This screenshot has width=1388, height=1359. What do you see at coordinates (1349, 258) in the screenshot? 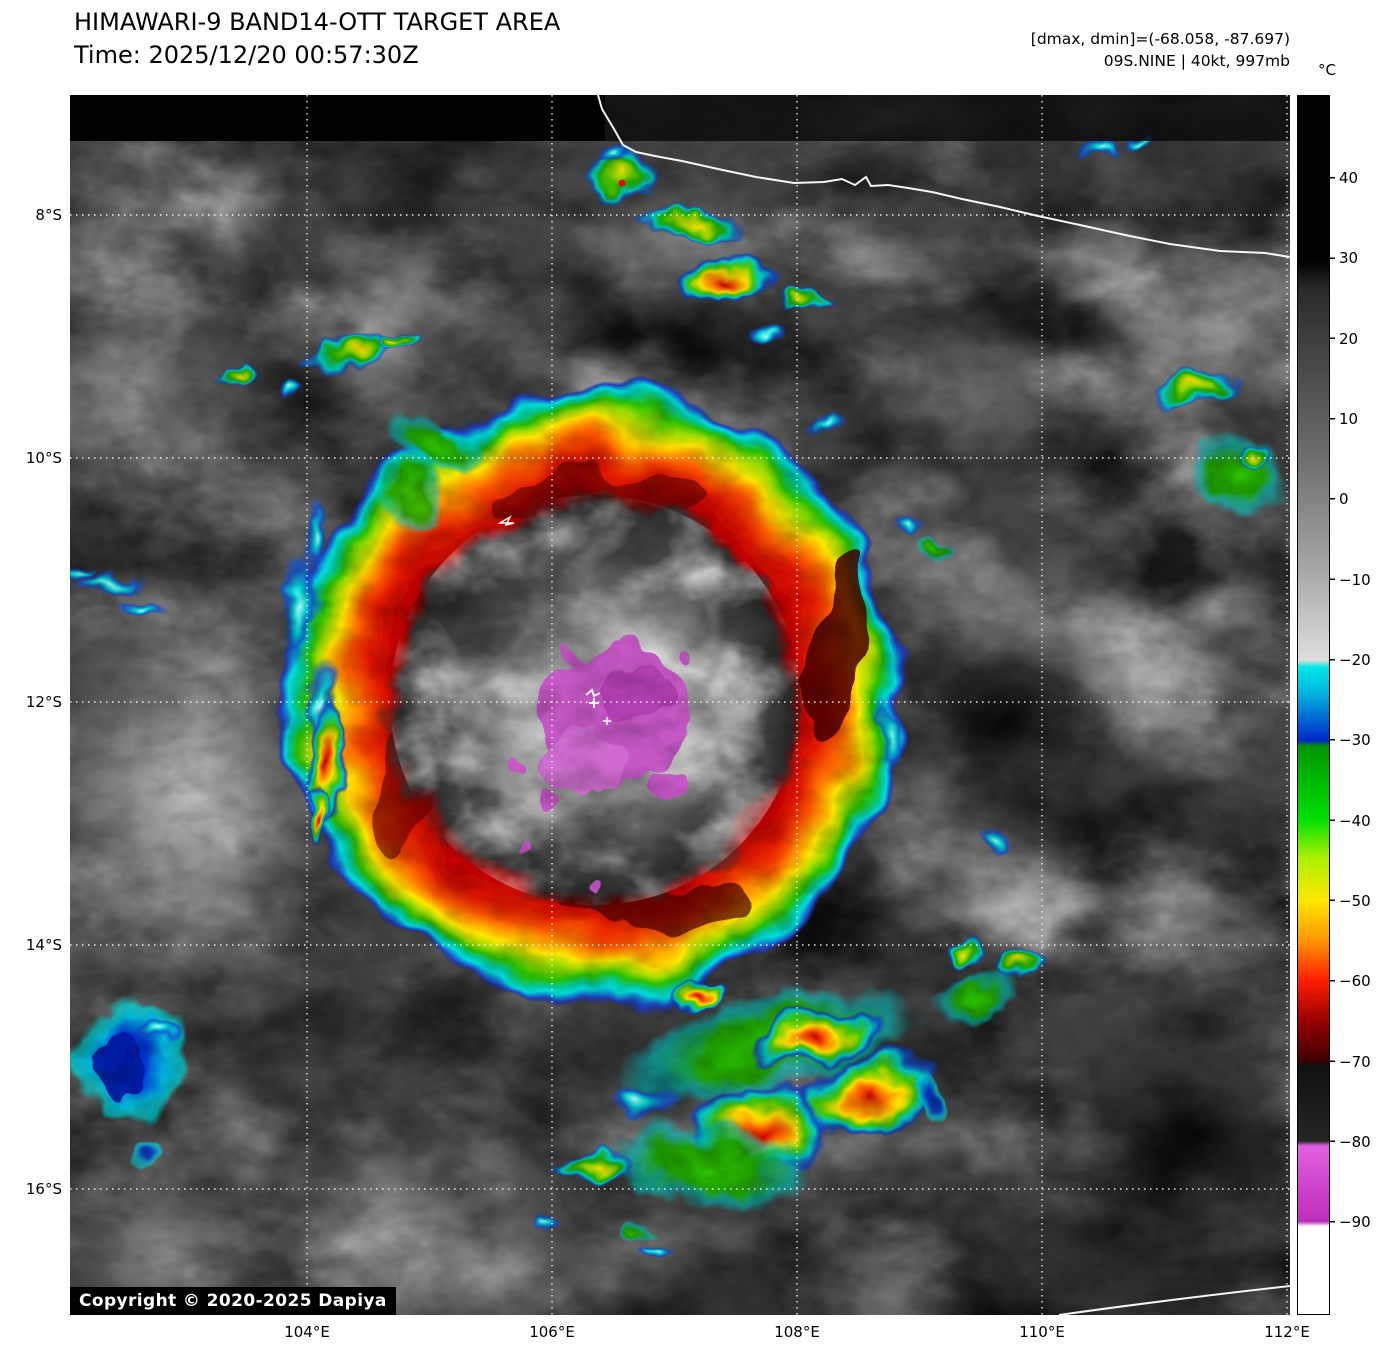
I see `colorbar-tick-30: 30` at bounding box center [1349, 258].